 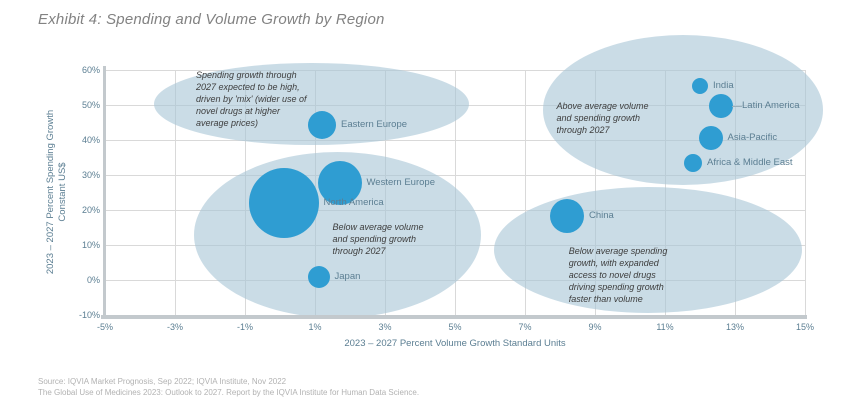 What do you see at coordinates (771, 106) in the screenshot?
I see `bubble-label-latin-america: Latin America` at bounding box center [771, 106].